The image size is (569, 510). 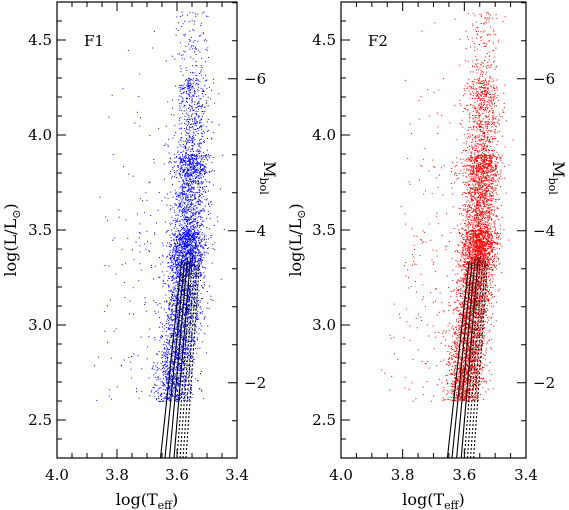 What do you see at coordinates (40, 135) in the screenshot?
I see `y-tick-label: 4.0` at bounding box center [40, 135].